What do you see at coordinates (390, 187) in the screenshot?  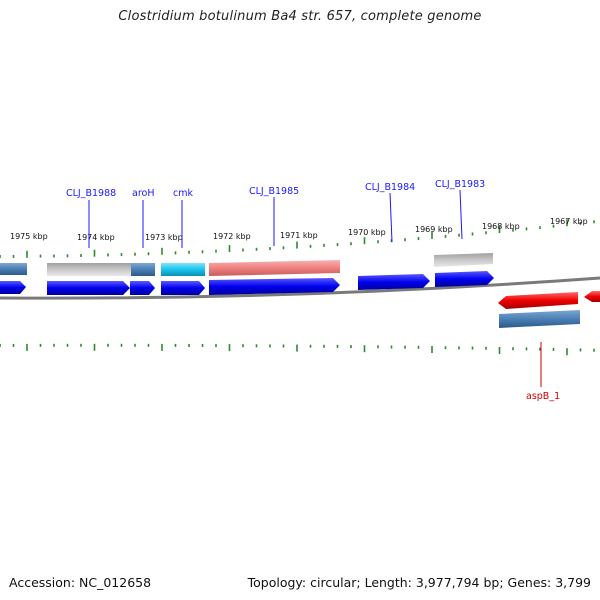 I see `gene-label-clj-b1984: CLJ_B1984` at bounding box center [390, 187].